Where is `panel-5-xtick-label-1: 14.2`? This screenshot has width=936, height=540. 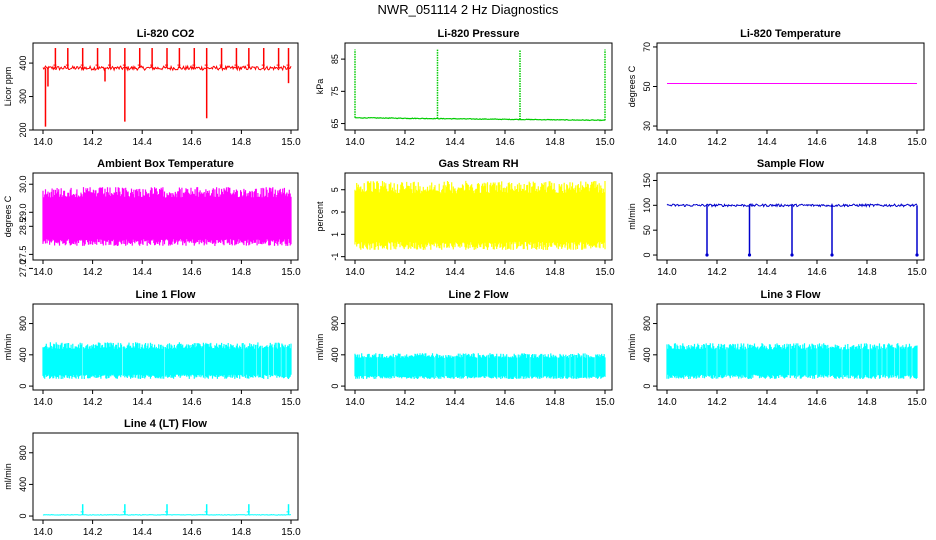 panel-5-xtick-label-1: 14.2 is located at coordinates (405, 272).